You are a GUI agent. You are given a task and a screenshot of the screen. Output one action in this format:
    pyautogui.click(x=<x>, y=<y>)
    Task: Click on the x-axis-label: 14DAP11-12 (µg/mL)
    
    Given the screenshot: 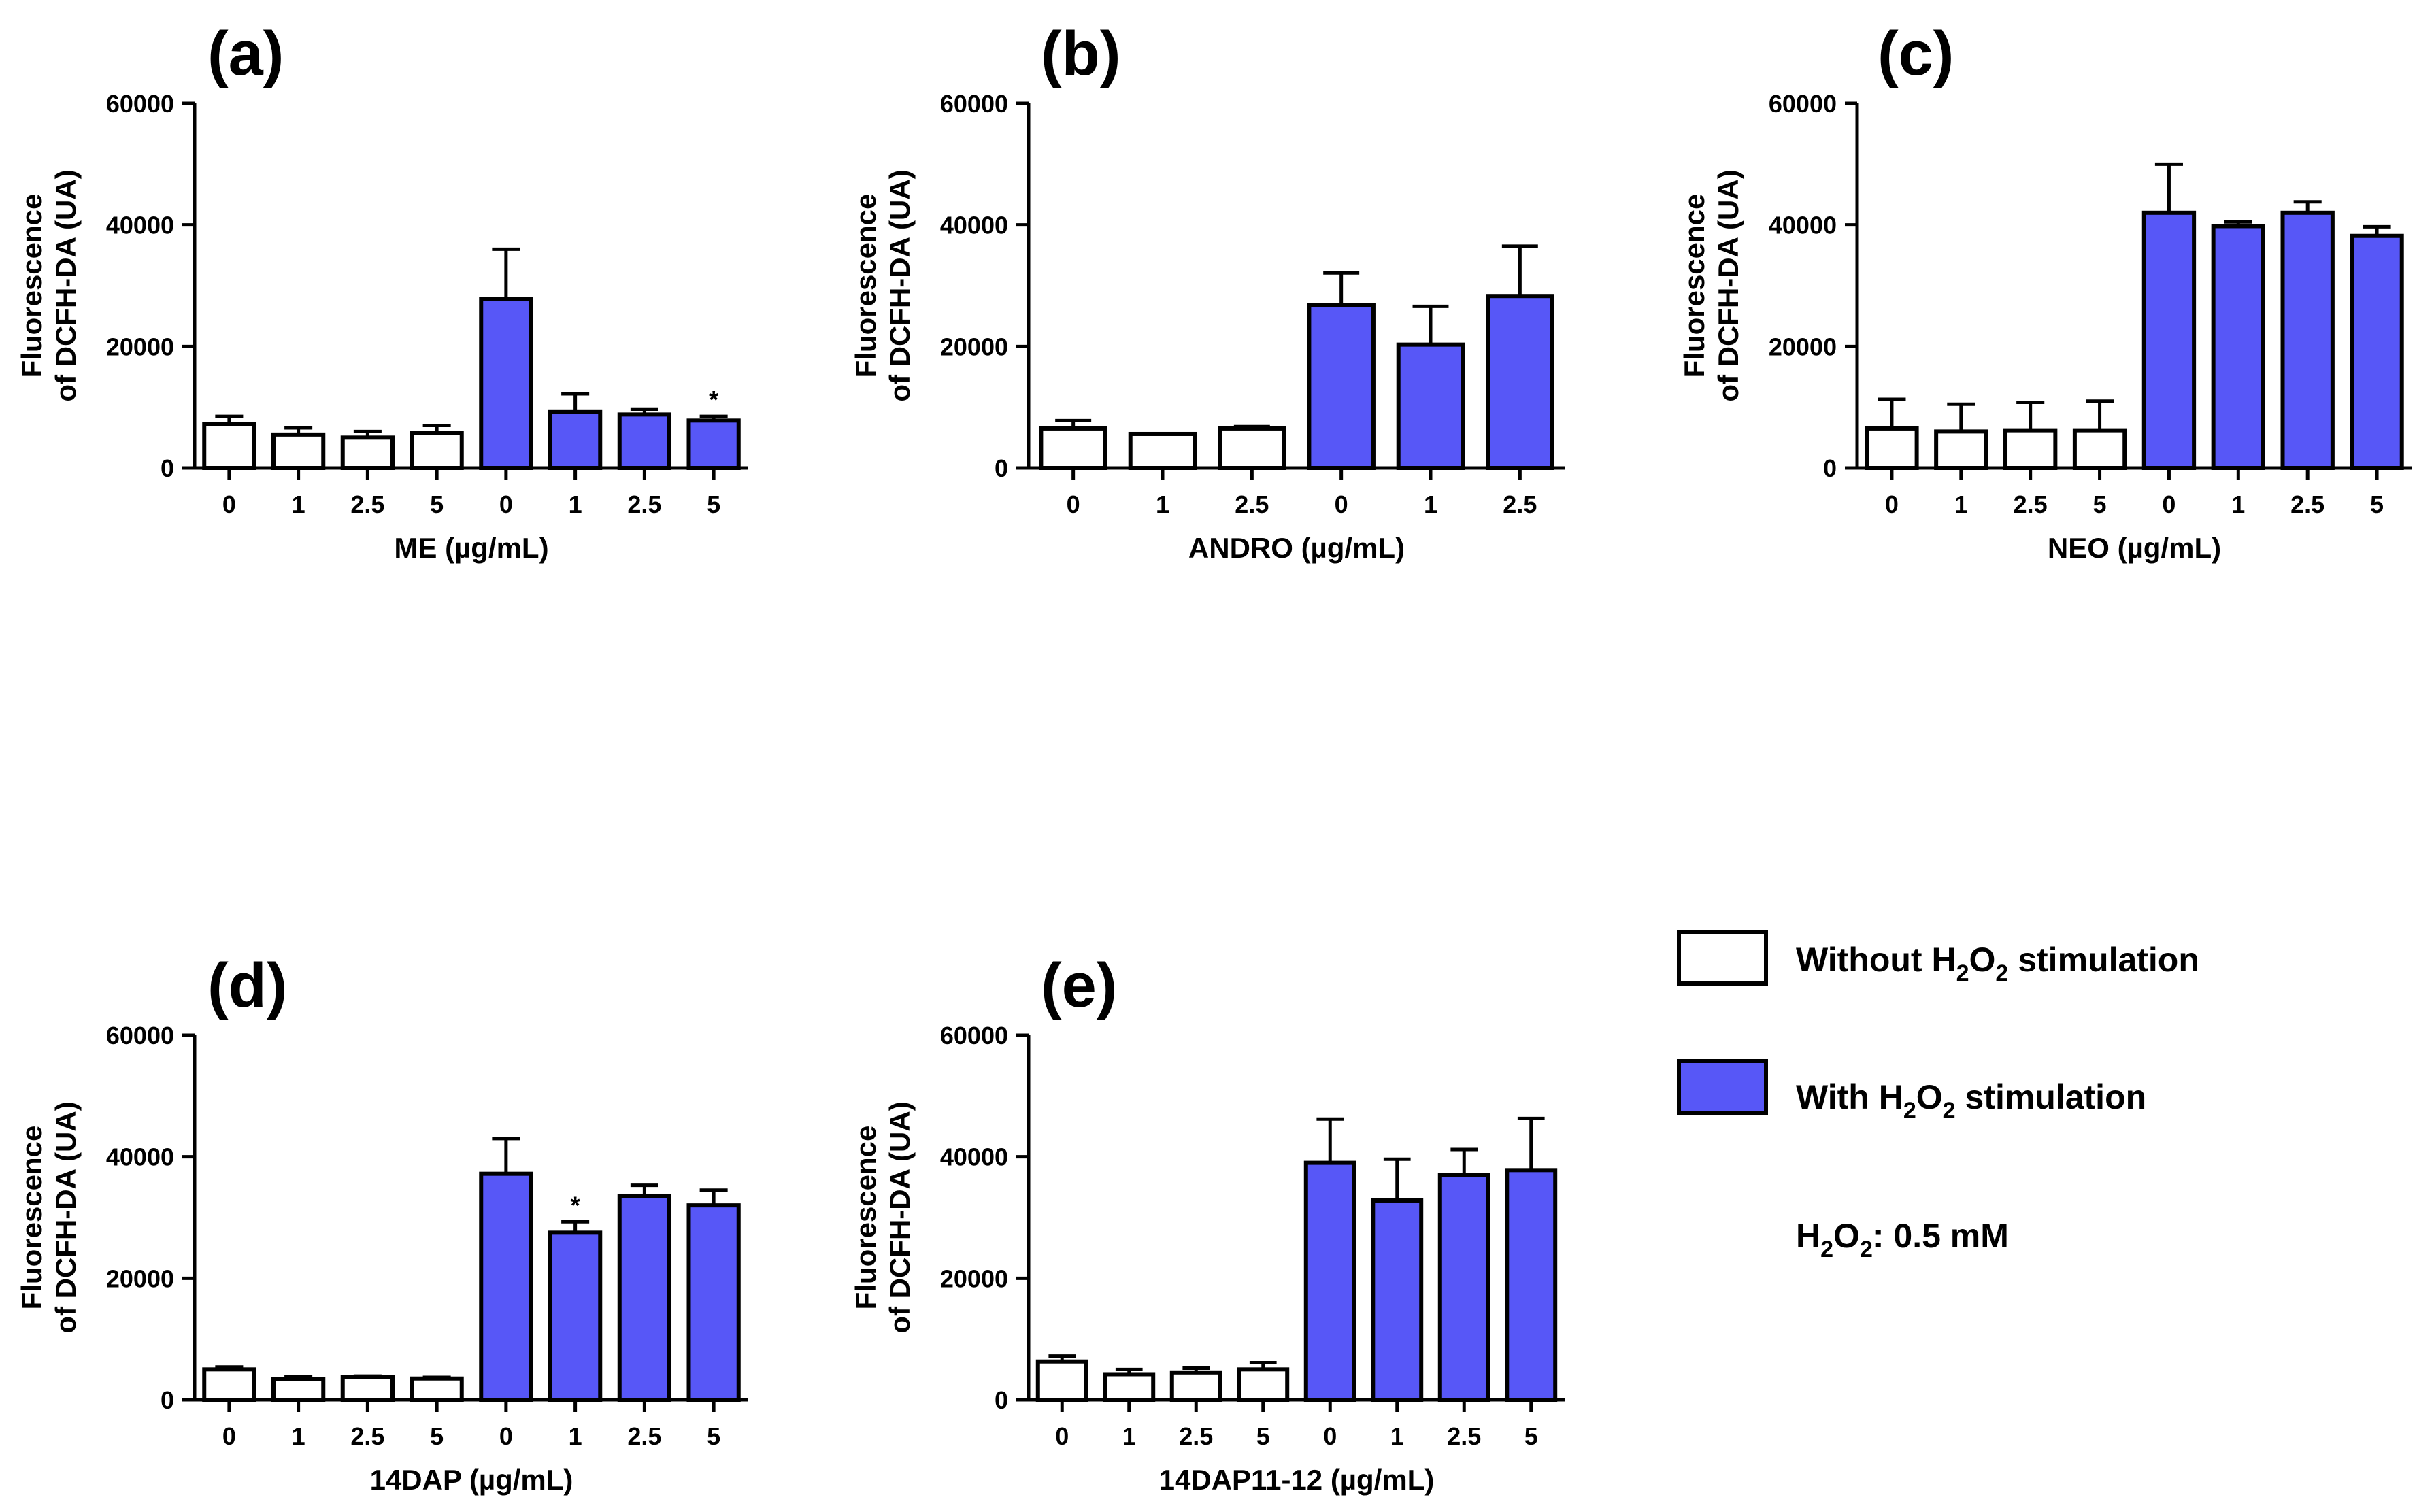 What is the action you would take?
    pyautogui.click(x=1297, y=1480)
    